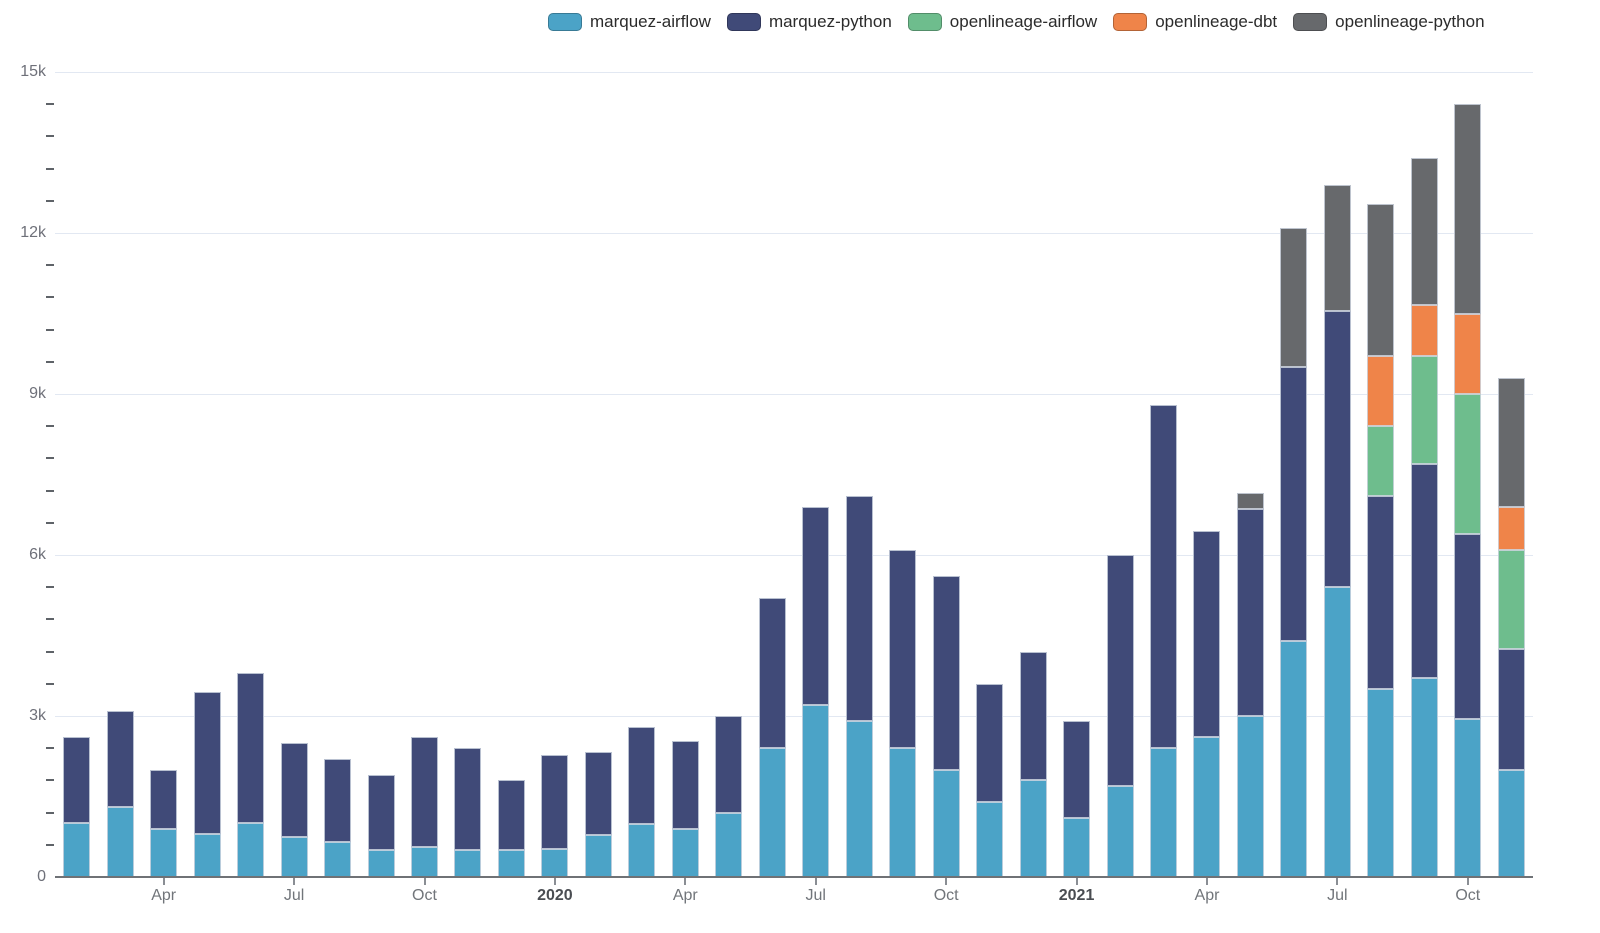 Image resolution: width=1600 pixels, height=933 pixels. What do you see at coordinates (1389, 22) in the screenshot?
I see `legend-item-openlineage-python: openlineage-python` at bounding box center [1389, 22].